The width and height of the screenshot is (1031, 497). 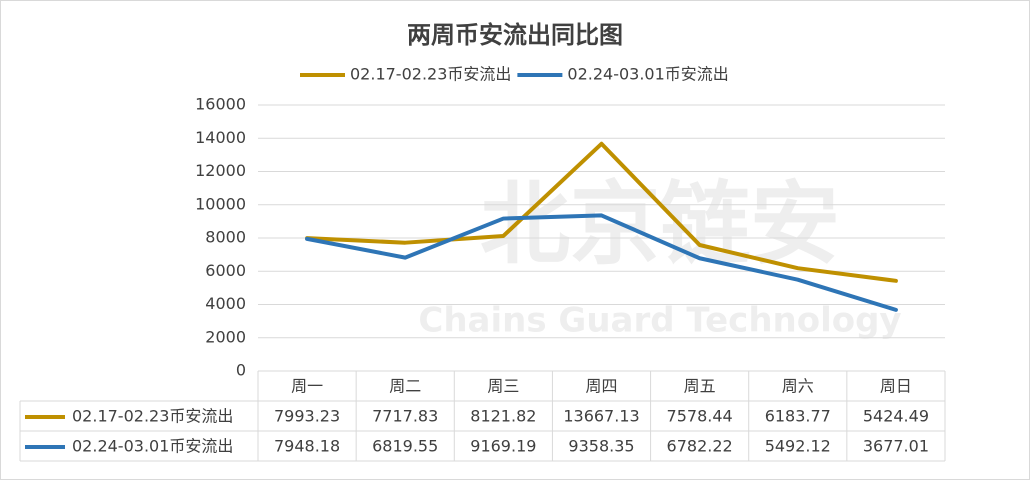 I want to click on table-value: 7993.23, so click(x=307, y=416).